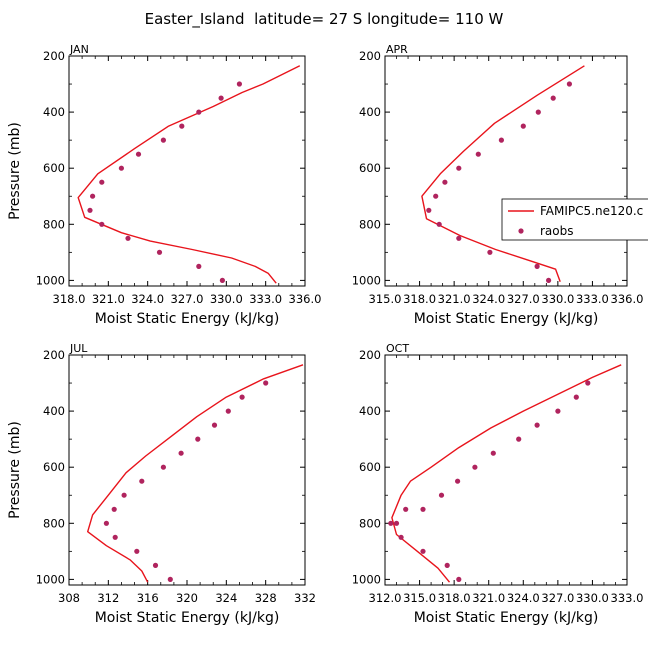  I want to click on panel-label: OCT, so click(397, 348).